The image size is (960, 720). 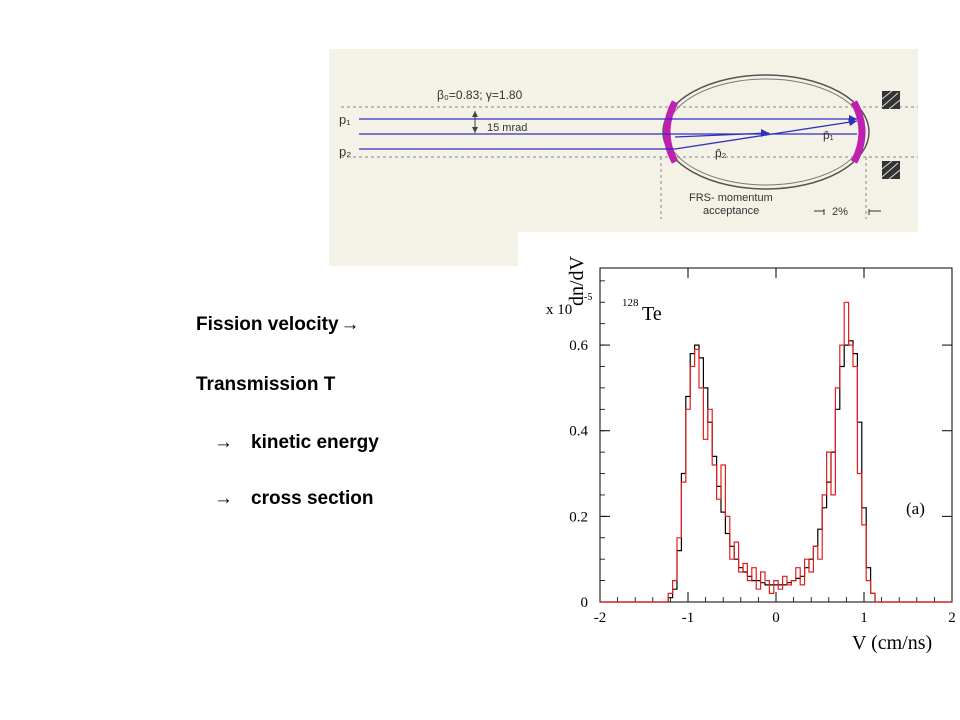 I want to click on x-tick-label: -2, so click(x=600, y=618).